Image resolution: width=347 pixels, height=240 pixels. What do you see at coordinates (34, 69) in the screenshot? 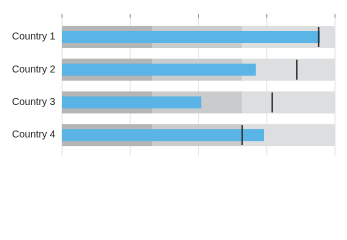
I see `category-label: Country 2` at bounding box center [34, 69].